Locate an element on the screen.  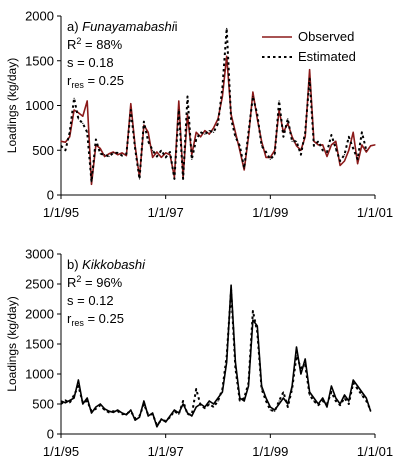
x-tick-label: 1/1/97 is located at coordinates (166, 451).